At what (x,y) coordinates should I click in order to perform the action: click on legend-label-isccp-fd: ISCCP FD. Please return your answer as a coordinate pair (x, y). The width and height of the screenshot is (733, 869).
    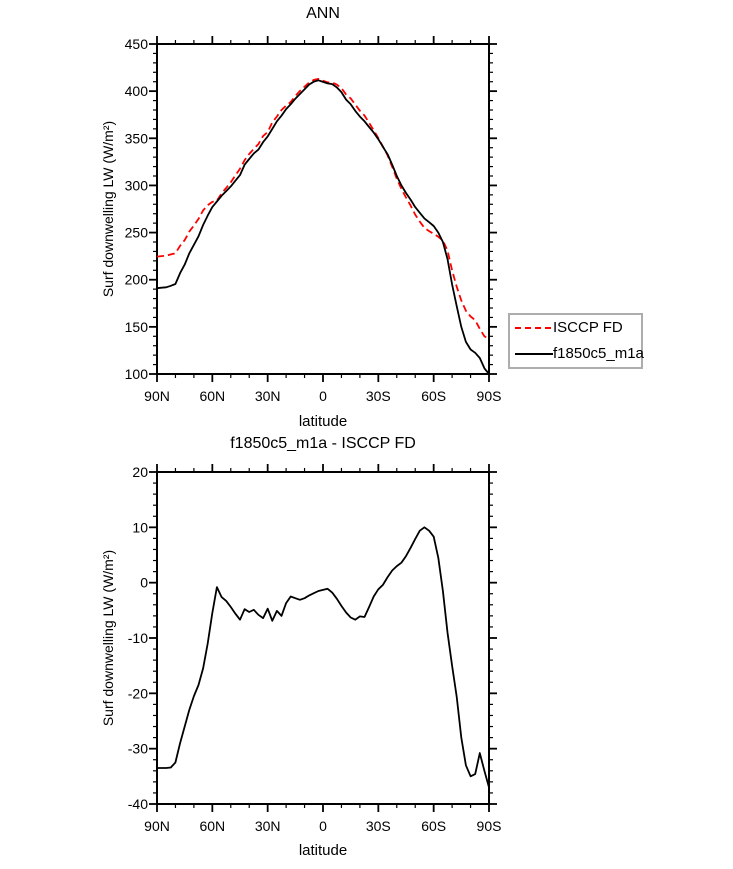
    Looking at the image, I should click on (588, 328).